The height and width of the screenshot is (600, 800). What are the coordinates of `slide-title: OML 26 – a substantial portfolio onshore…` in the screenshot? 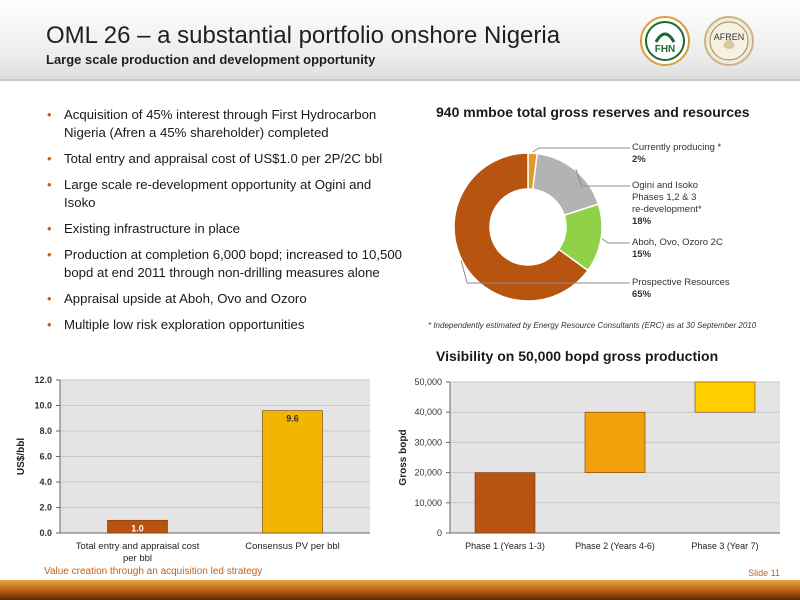 It's located at (303, 35).